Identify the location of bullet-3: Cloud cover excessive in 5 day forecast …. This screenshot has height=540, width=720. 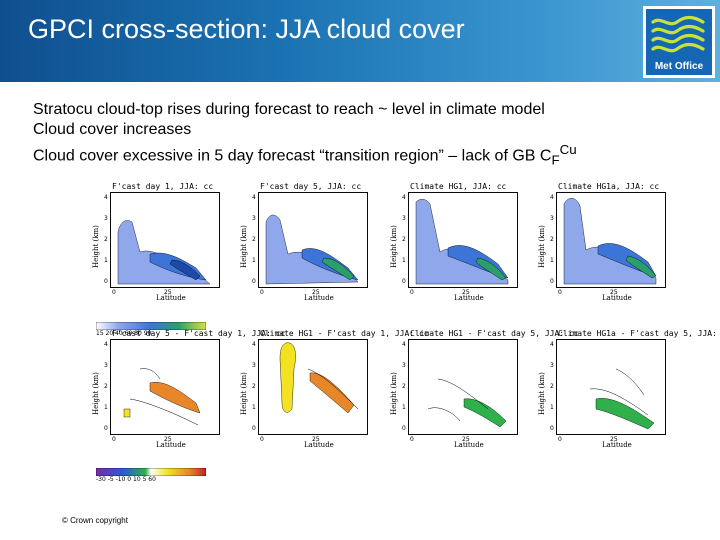
(373, 155).